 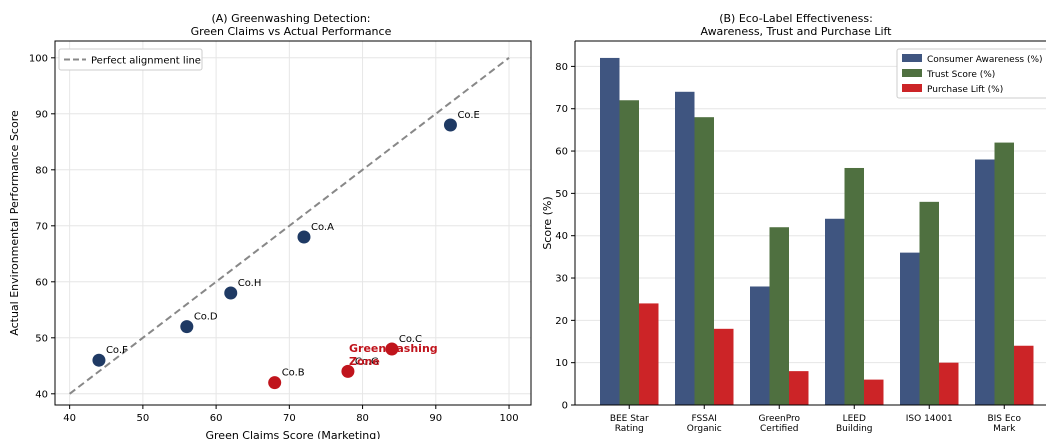 I want to click on scatter-x-tick-label: 50, so click(x=143, y=418).